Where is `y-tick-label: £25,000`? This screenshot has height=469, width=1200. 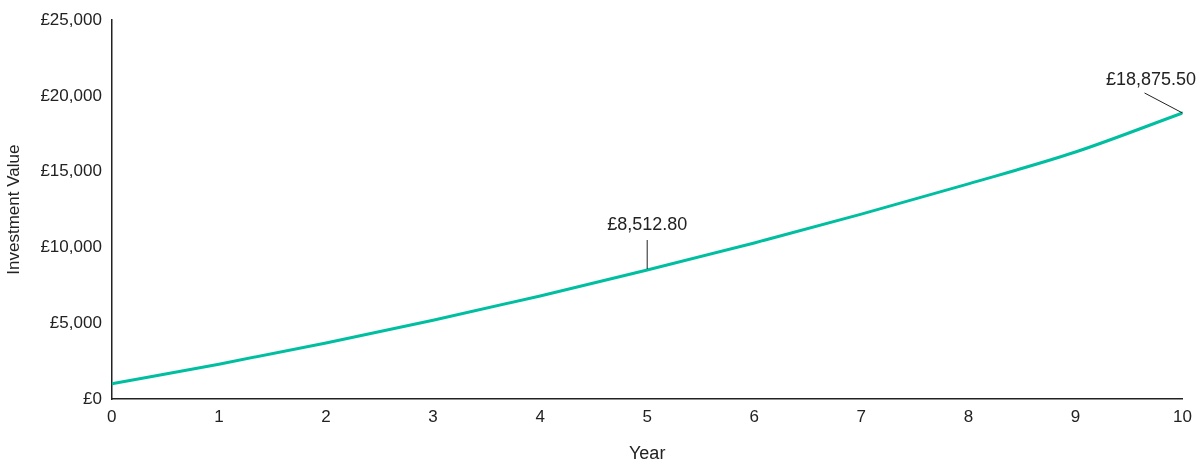 y-tick-label: £25,000 is located at coordinates (71, 19).